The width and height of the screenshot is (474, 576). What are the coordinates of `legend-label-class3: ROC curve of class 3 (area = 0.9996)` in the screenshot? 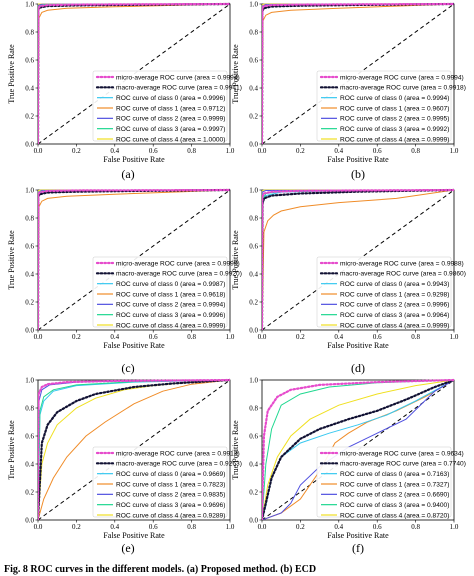 It's located at (170, 315).